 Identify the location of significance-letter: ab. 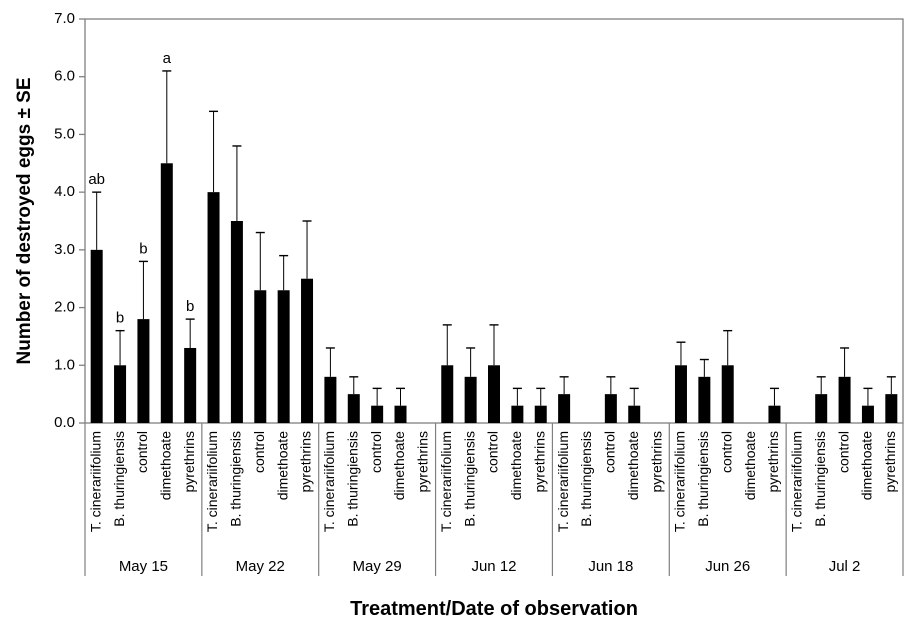
(96, 179).